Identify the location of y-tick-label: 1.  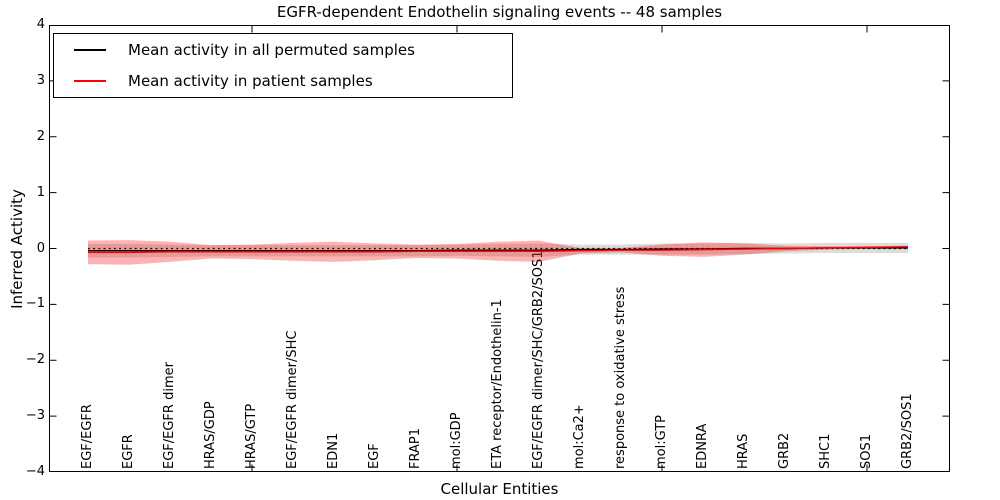
(40, 192).